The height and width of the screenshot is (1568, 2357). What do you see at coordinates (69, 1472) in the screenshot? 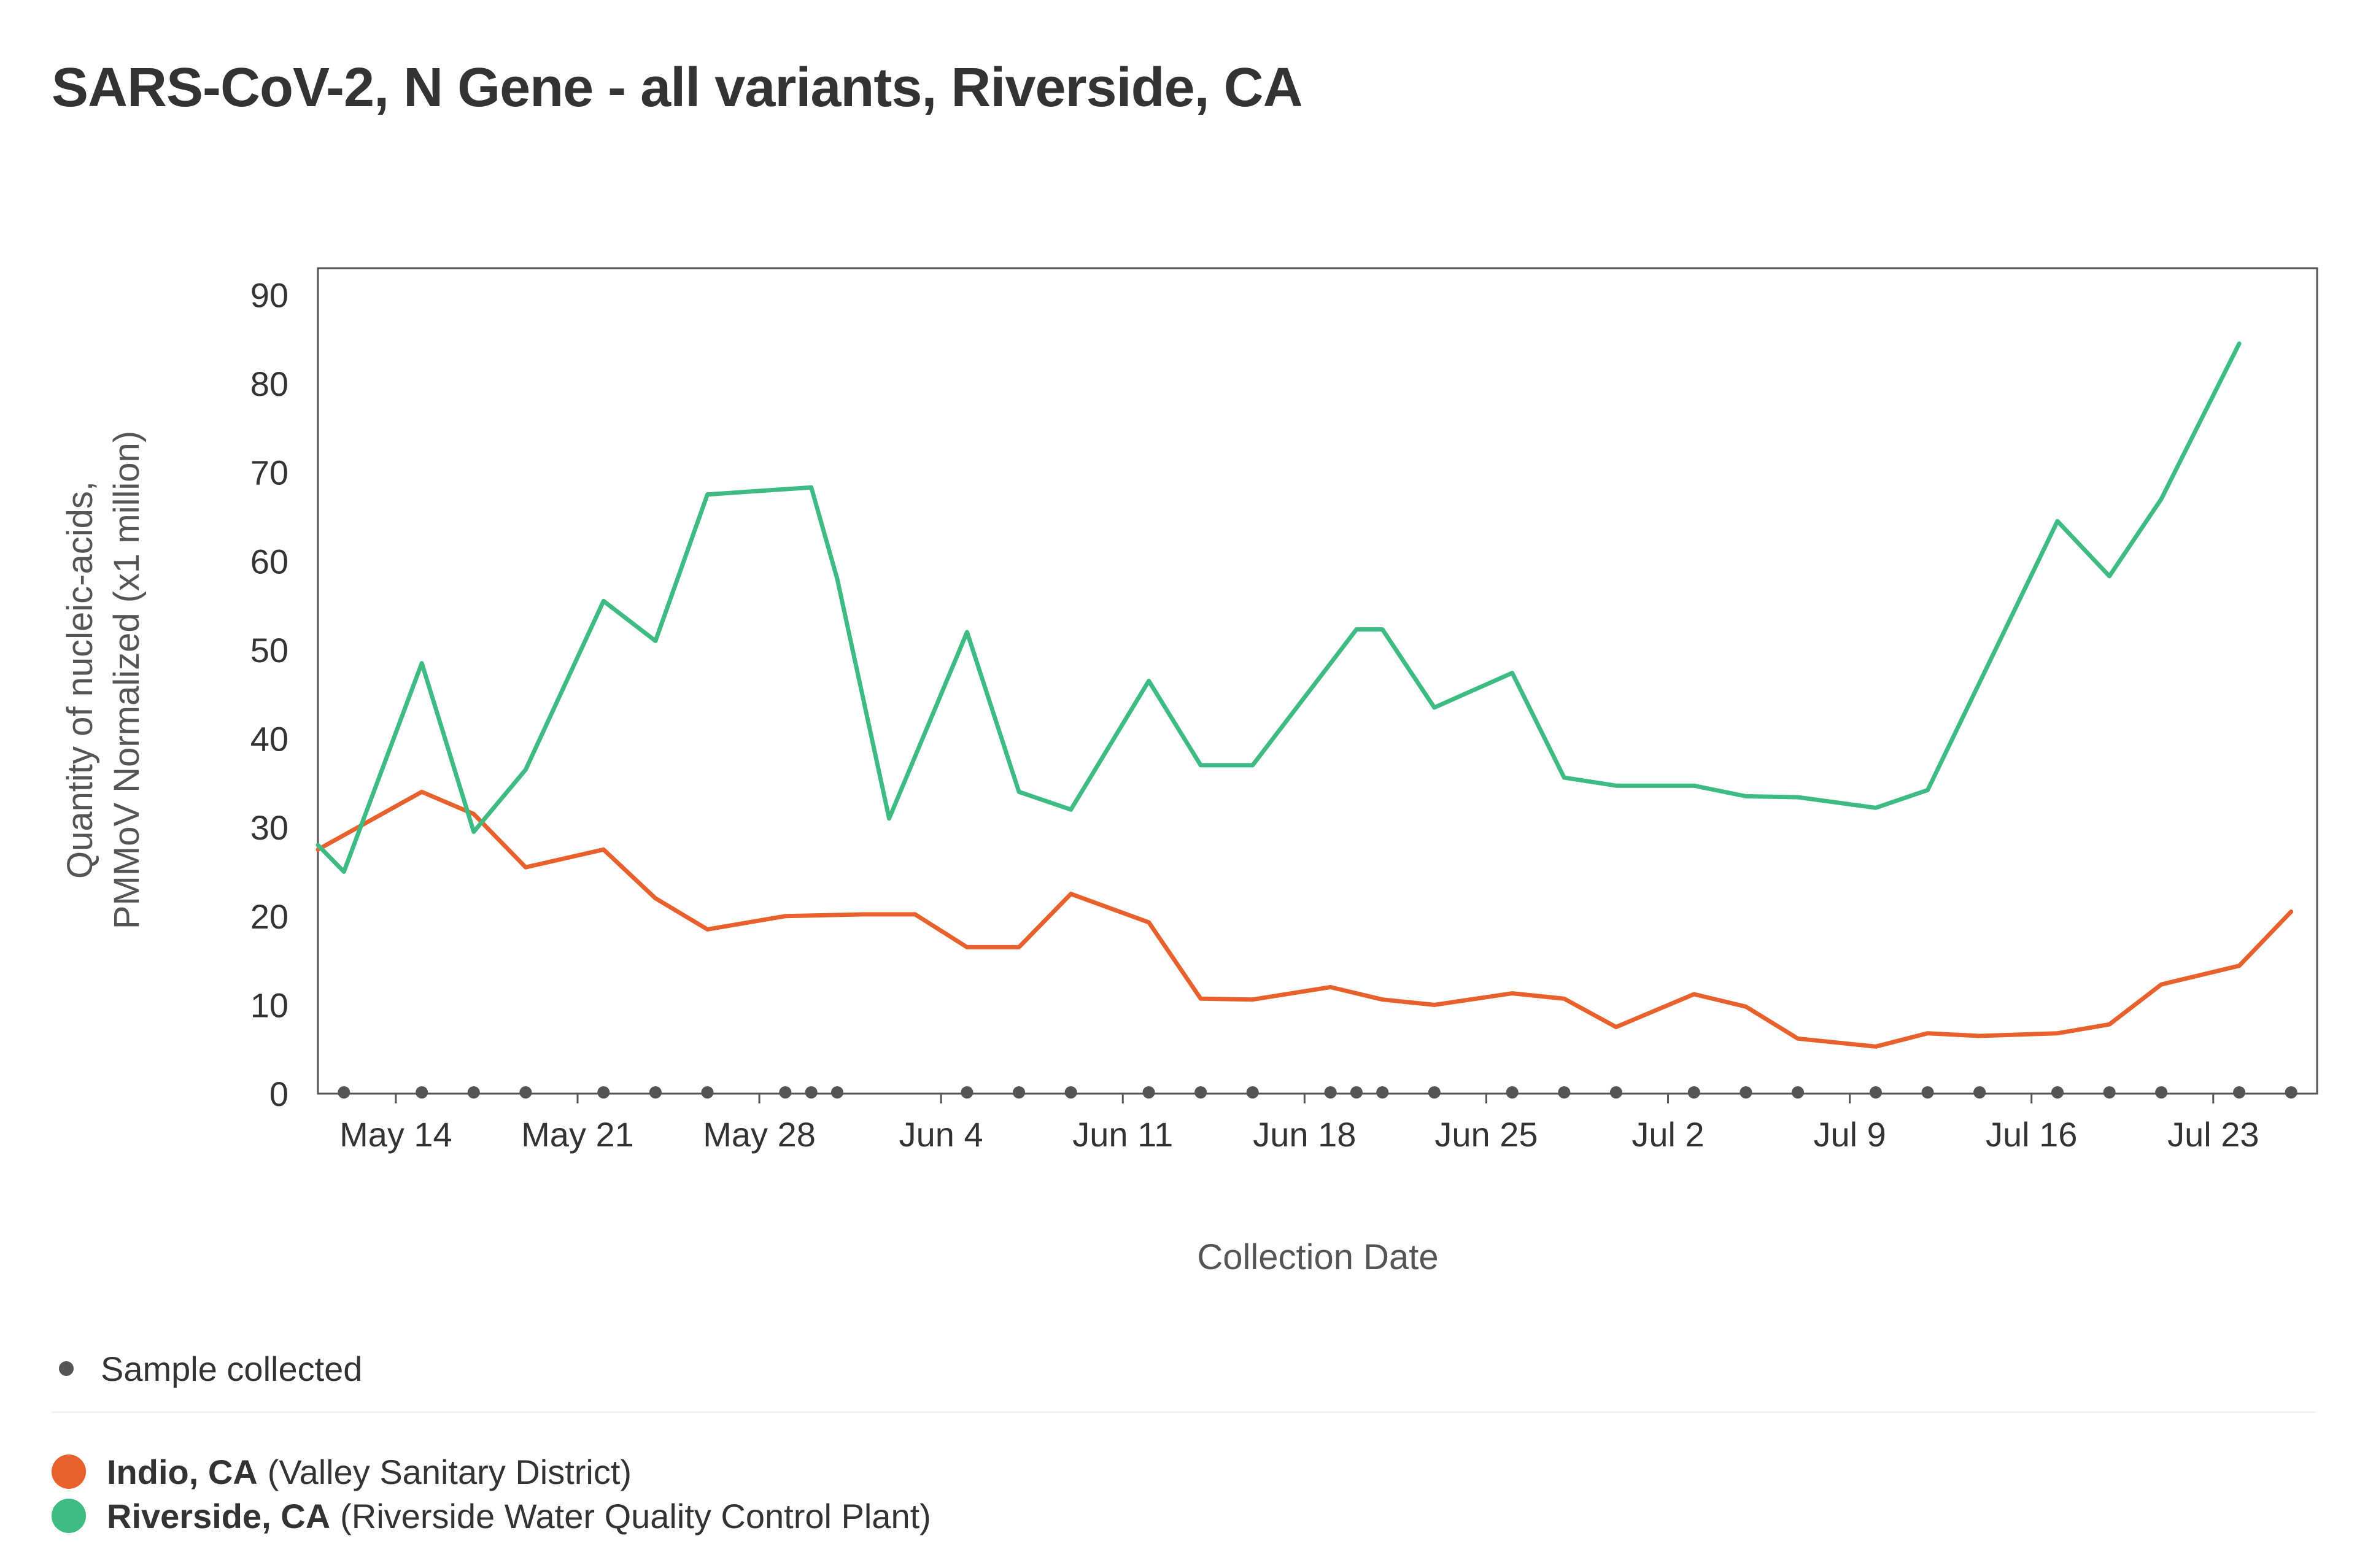
I see `indio-color-dot-icon` at bounding box center [69, 1472].